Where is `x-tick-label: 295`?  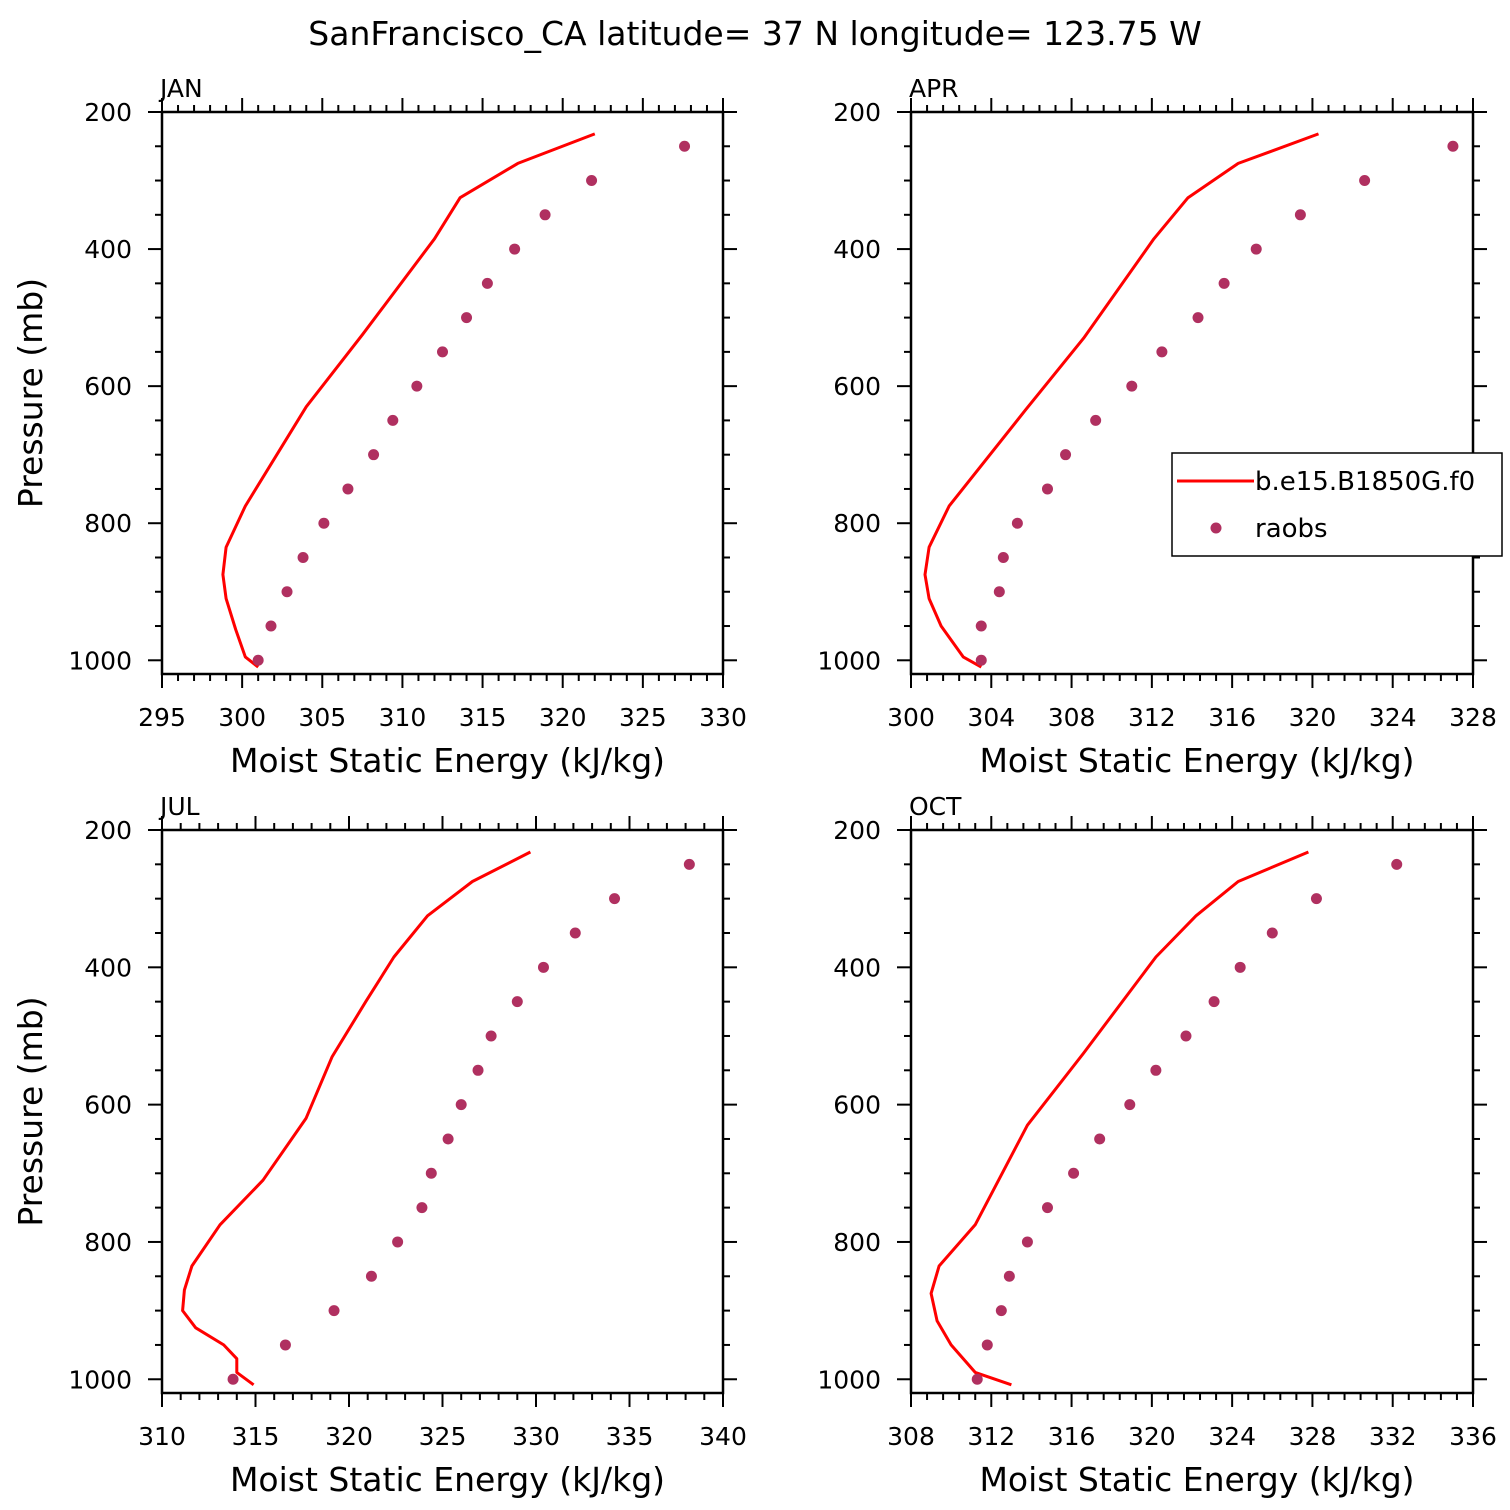
x-tick-label: 295 is located at coordinates (162, 717).